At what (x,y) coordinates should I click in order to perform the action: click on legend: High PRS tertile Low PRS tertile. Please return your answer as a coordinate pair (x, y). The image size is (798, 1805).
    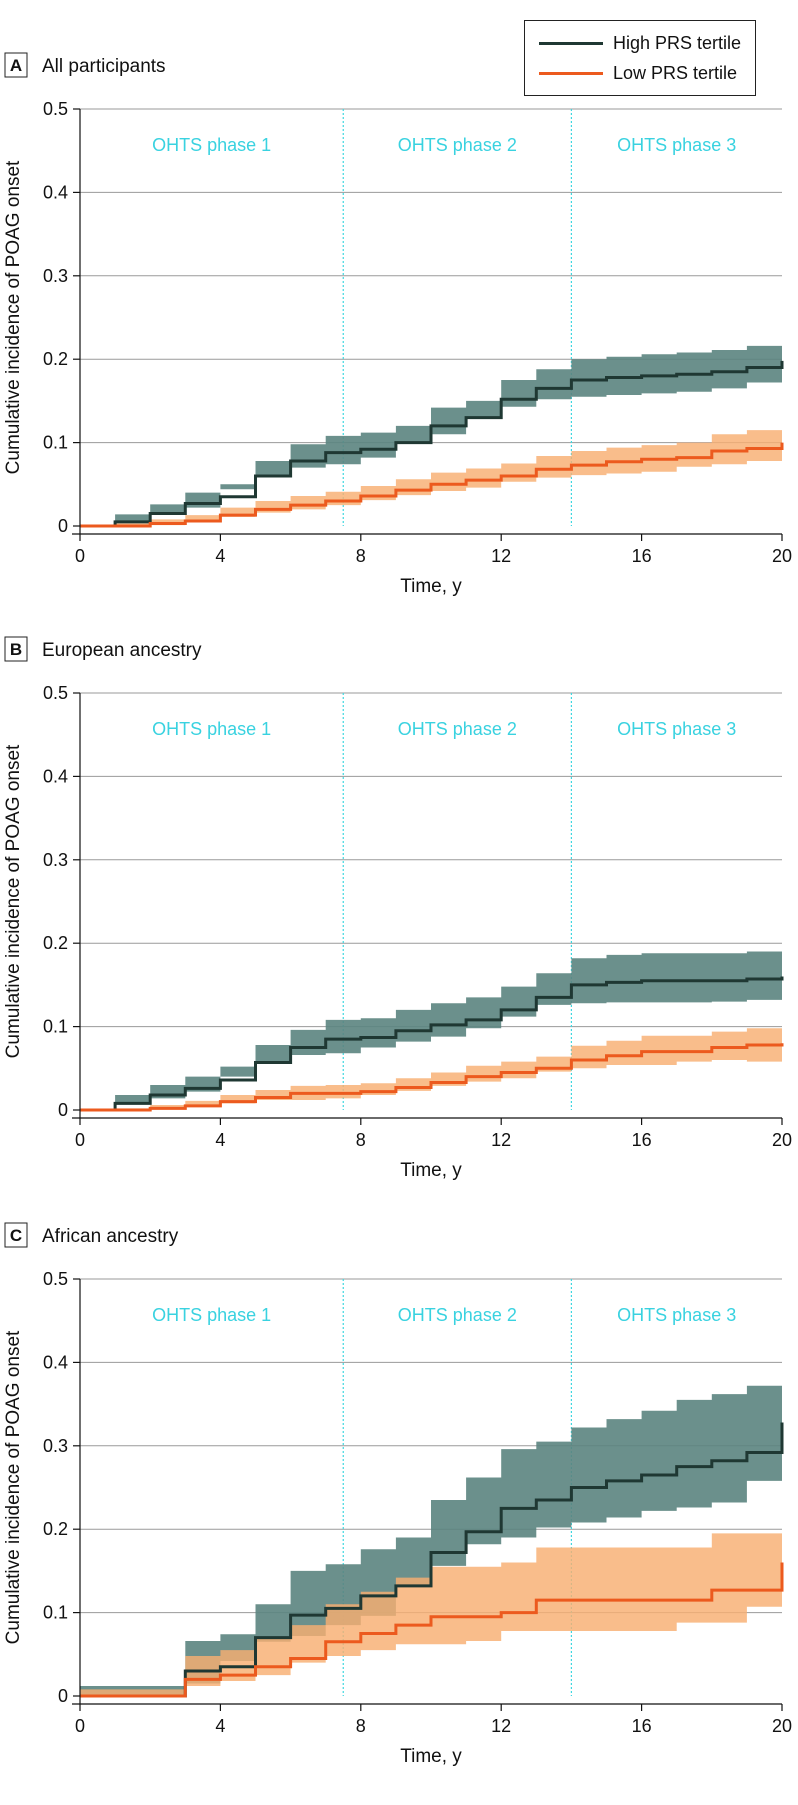
    Looking at the image, I should click on (640, 58).